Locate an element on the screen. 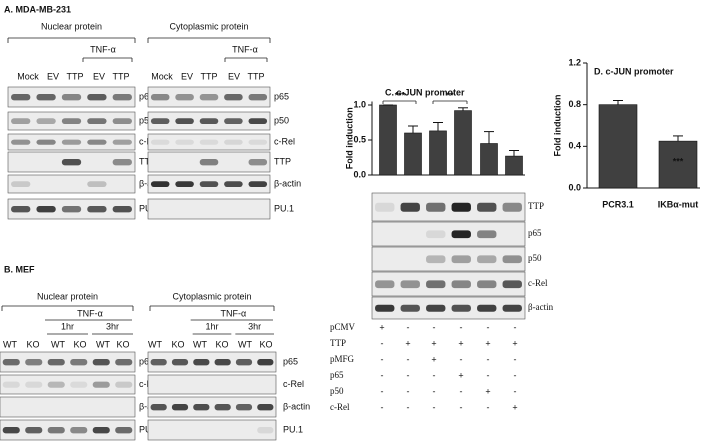 Image resolution: width=701 pixels, height=442 pixels. section-title: Cytoplasmic protein is located at coordinates (211, 296).